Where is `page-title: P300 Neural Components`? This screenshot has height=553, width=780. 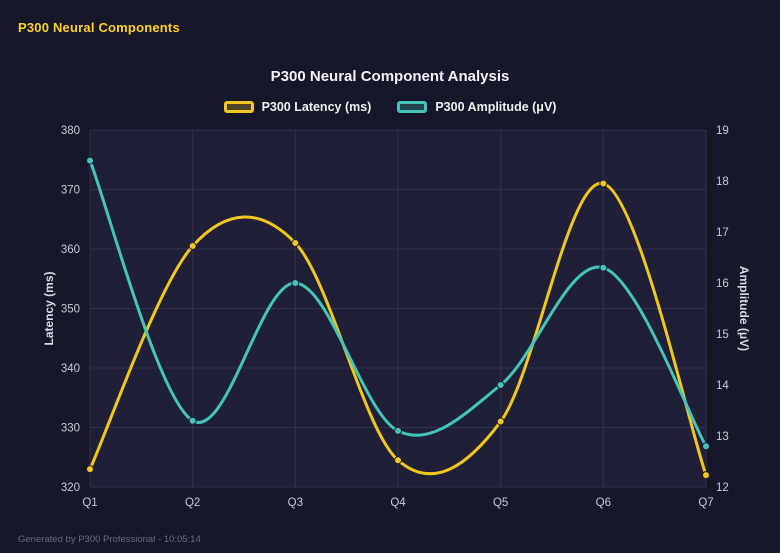
page-title: P300 Neural Components is located at coordinates (99, 27).